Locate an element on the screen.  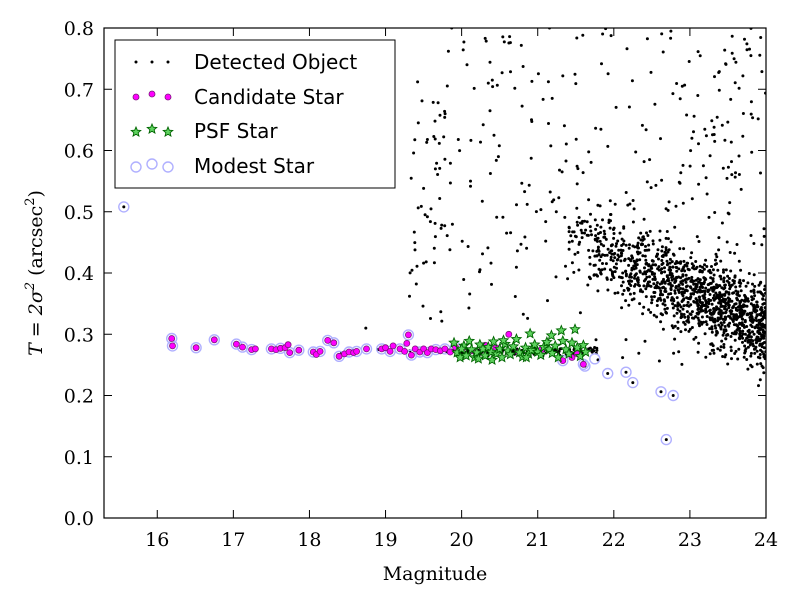
y-tick-label: 0.2 is located at coordinates (79, 397).